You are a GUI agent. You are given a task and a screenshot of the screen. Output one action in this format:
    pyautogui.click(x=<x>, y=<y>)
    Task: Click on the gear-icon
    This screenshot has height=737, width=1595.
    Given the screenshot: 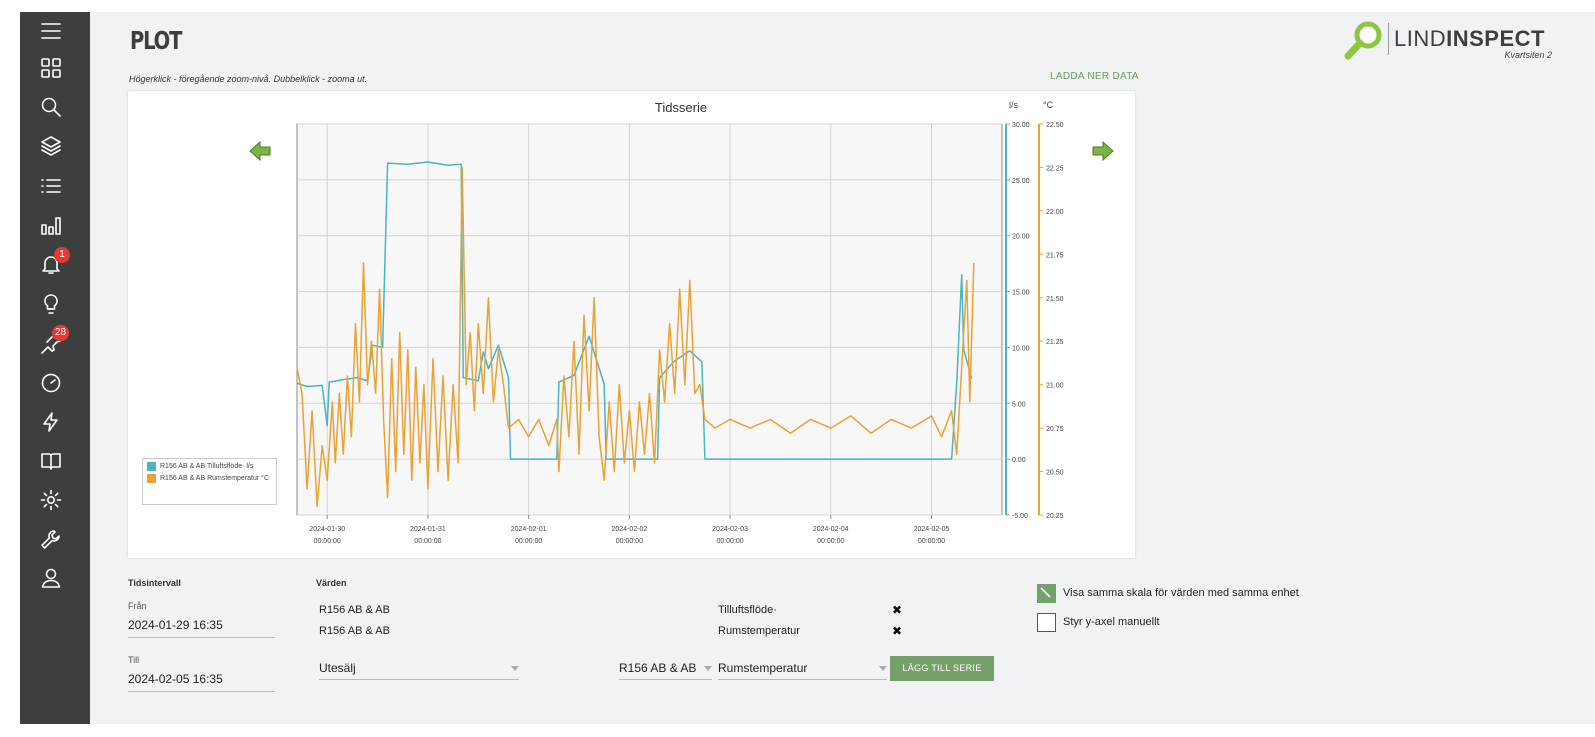 What is the action you would take?
    pyautogui.click(x=51, y=500)
    